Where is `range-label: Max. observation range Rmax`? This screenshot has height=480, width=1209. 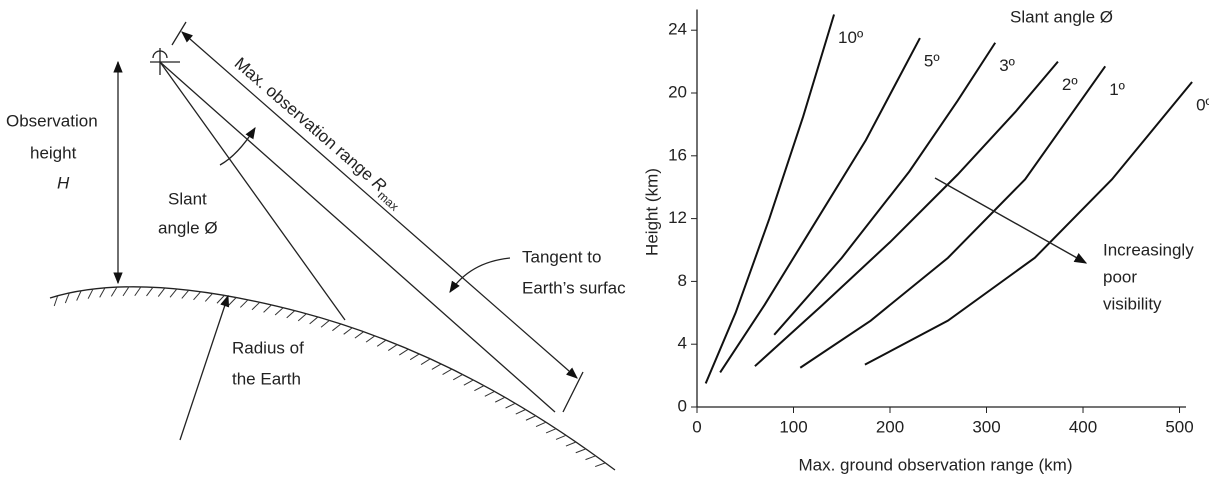
range-label: Max. observation range Rmax is located at coordinates (317, 134).